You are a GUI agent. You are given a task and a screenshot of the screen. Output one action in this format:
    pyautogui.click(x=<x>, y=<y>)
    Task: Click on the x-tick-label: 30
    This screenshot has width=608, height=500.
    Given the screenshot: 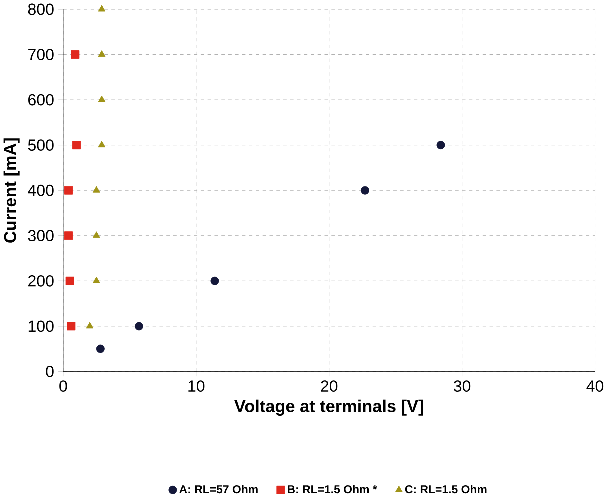 What is the action you would take?
    pyautogui.click(x=462, y=386)
    